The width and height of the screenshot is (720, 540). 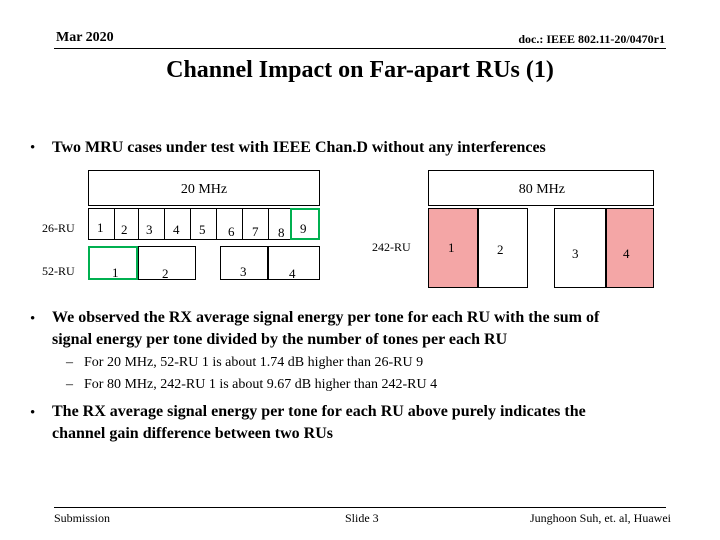 What do you see at coordinates (82, 518) in the screenshot?
I see `footer-submission: Submission` at bounding box center [82, 518].